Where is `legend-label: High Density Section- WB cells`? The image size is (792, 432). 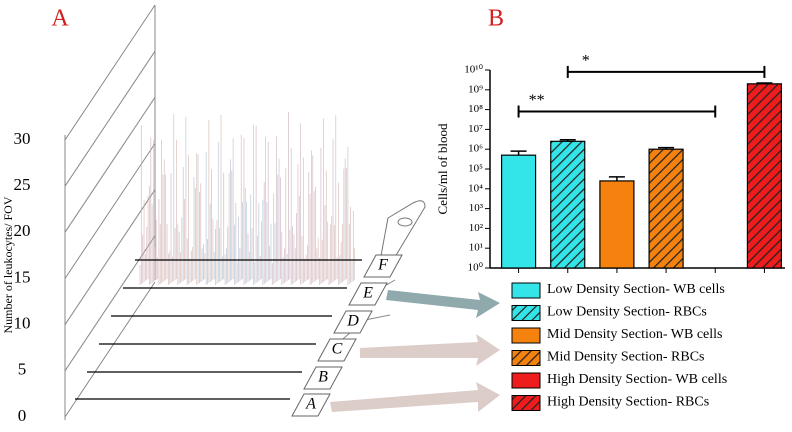 legend-label: High Density Section- WB cells is located at coordinates (637, 379).